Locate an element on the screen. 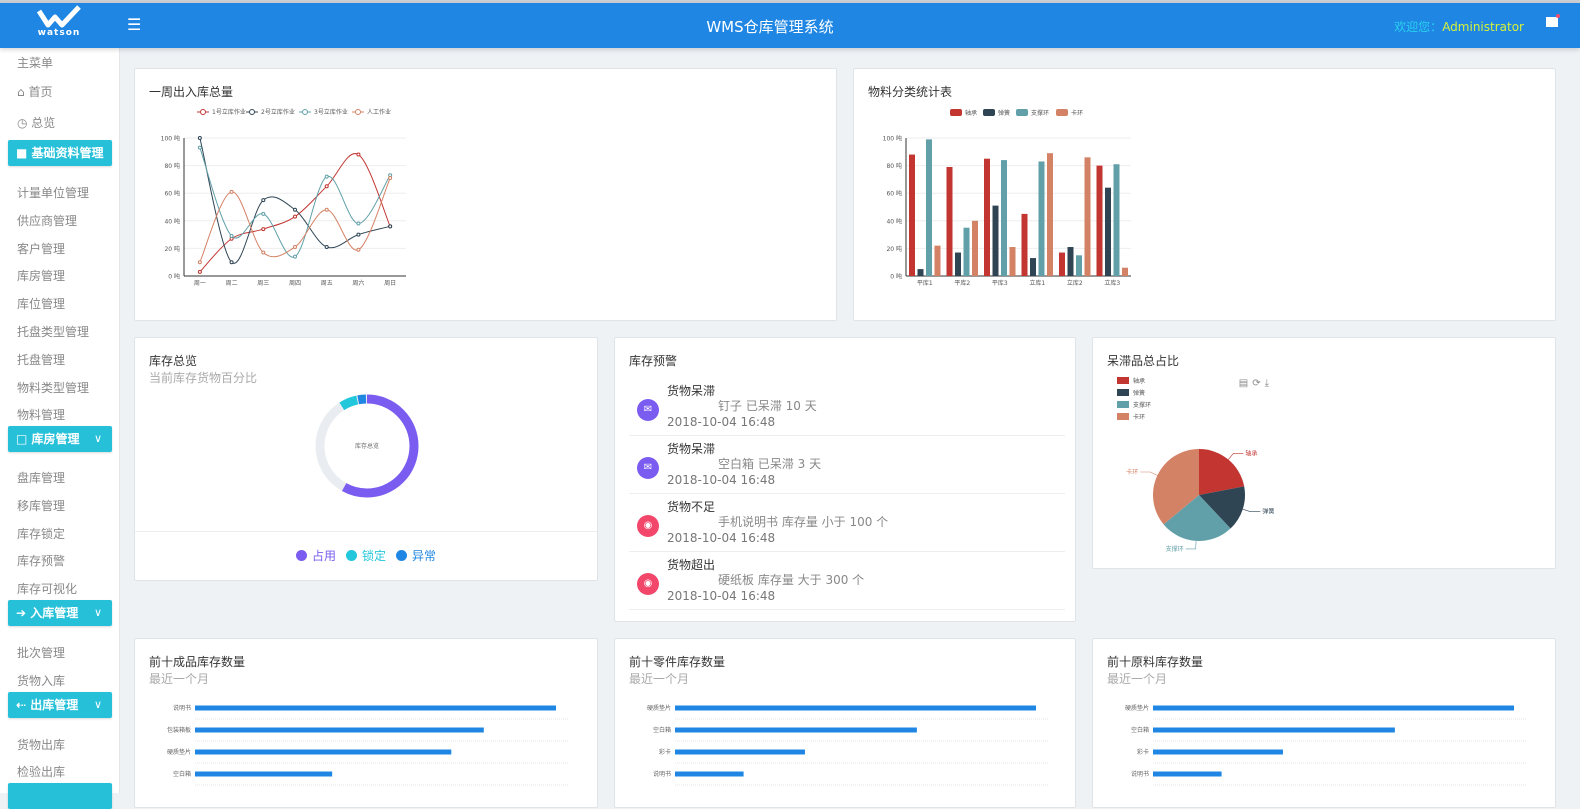  sidebar-item: 物料管理 is located at coordinates (41, 415).